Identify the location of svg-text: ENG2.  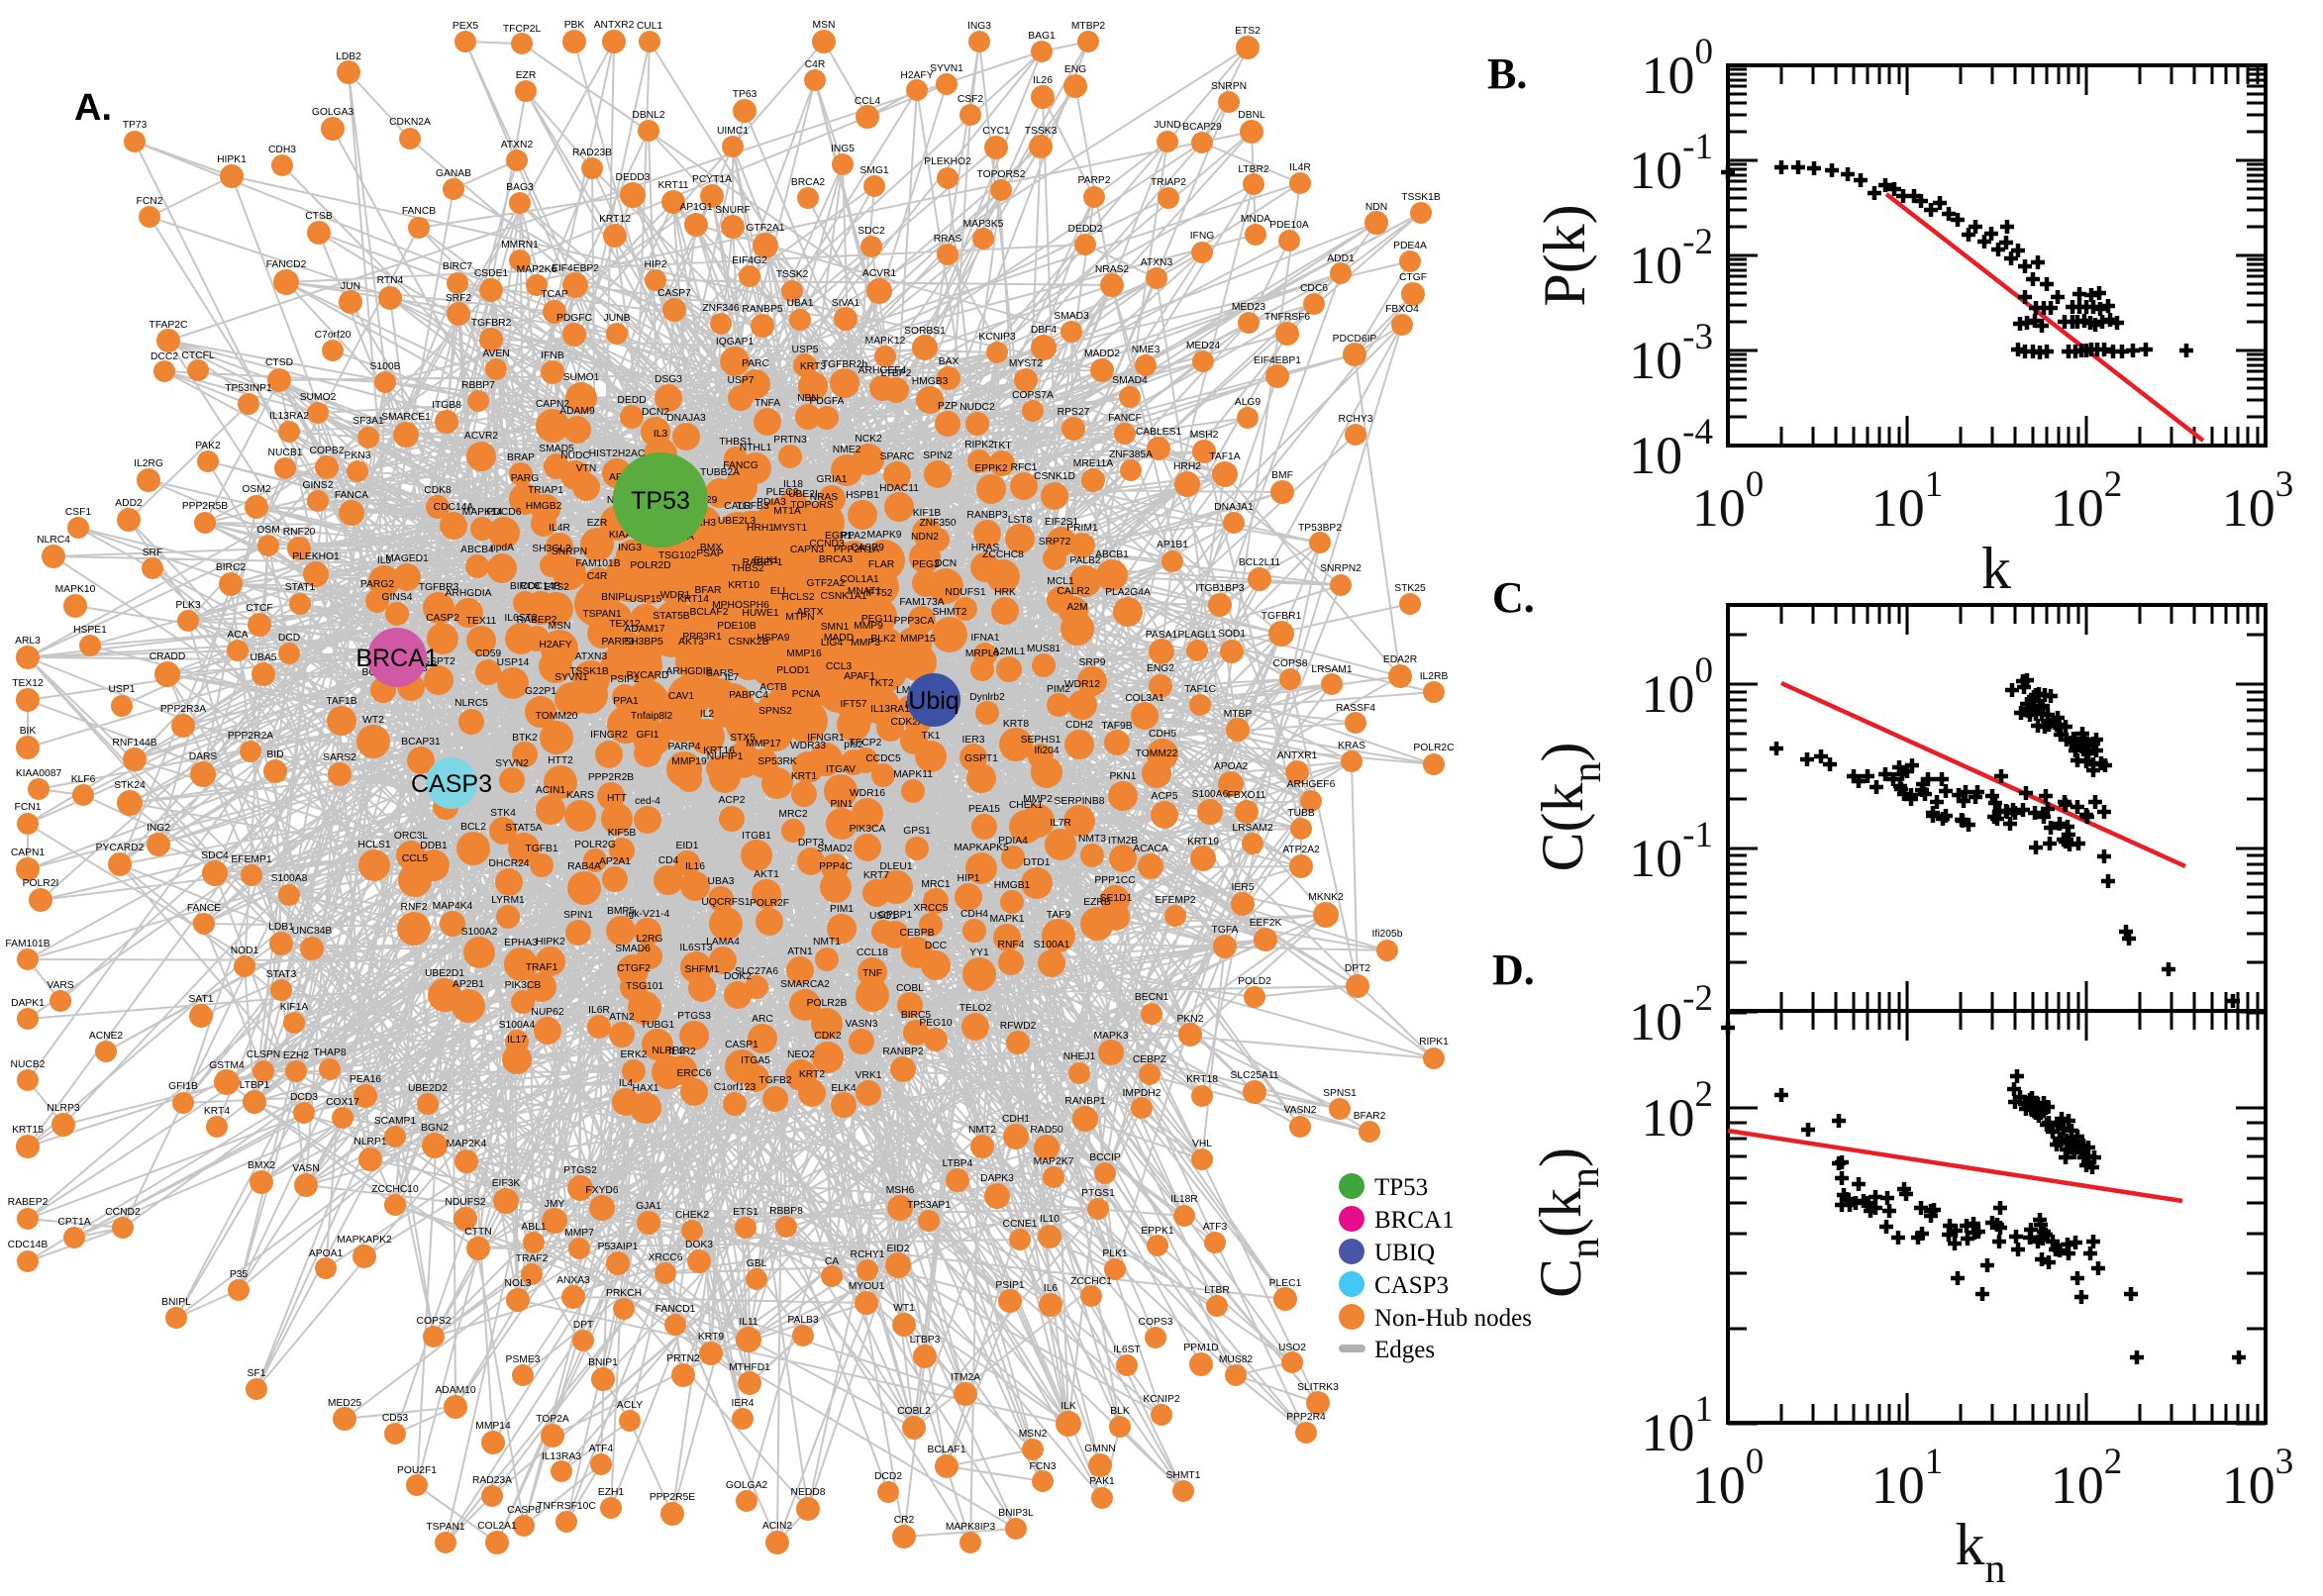
(1161, 668).